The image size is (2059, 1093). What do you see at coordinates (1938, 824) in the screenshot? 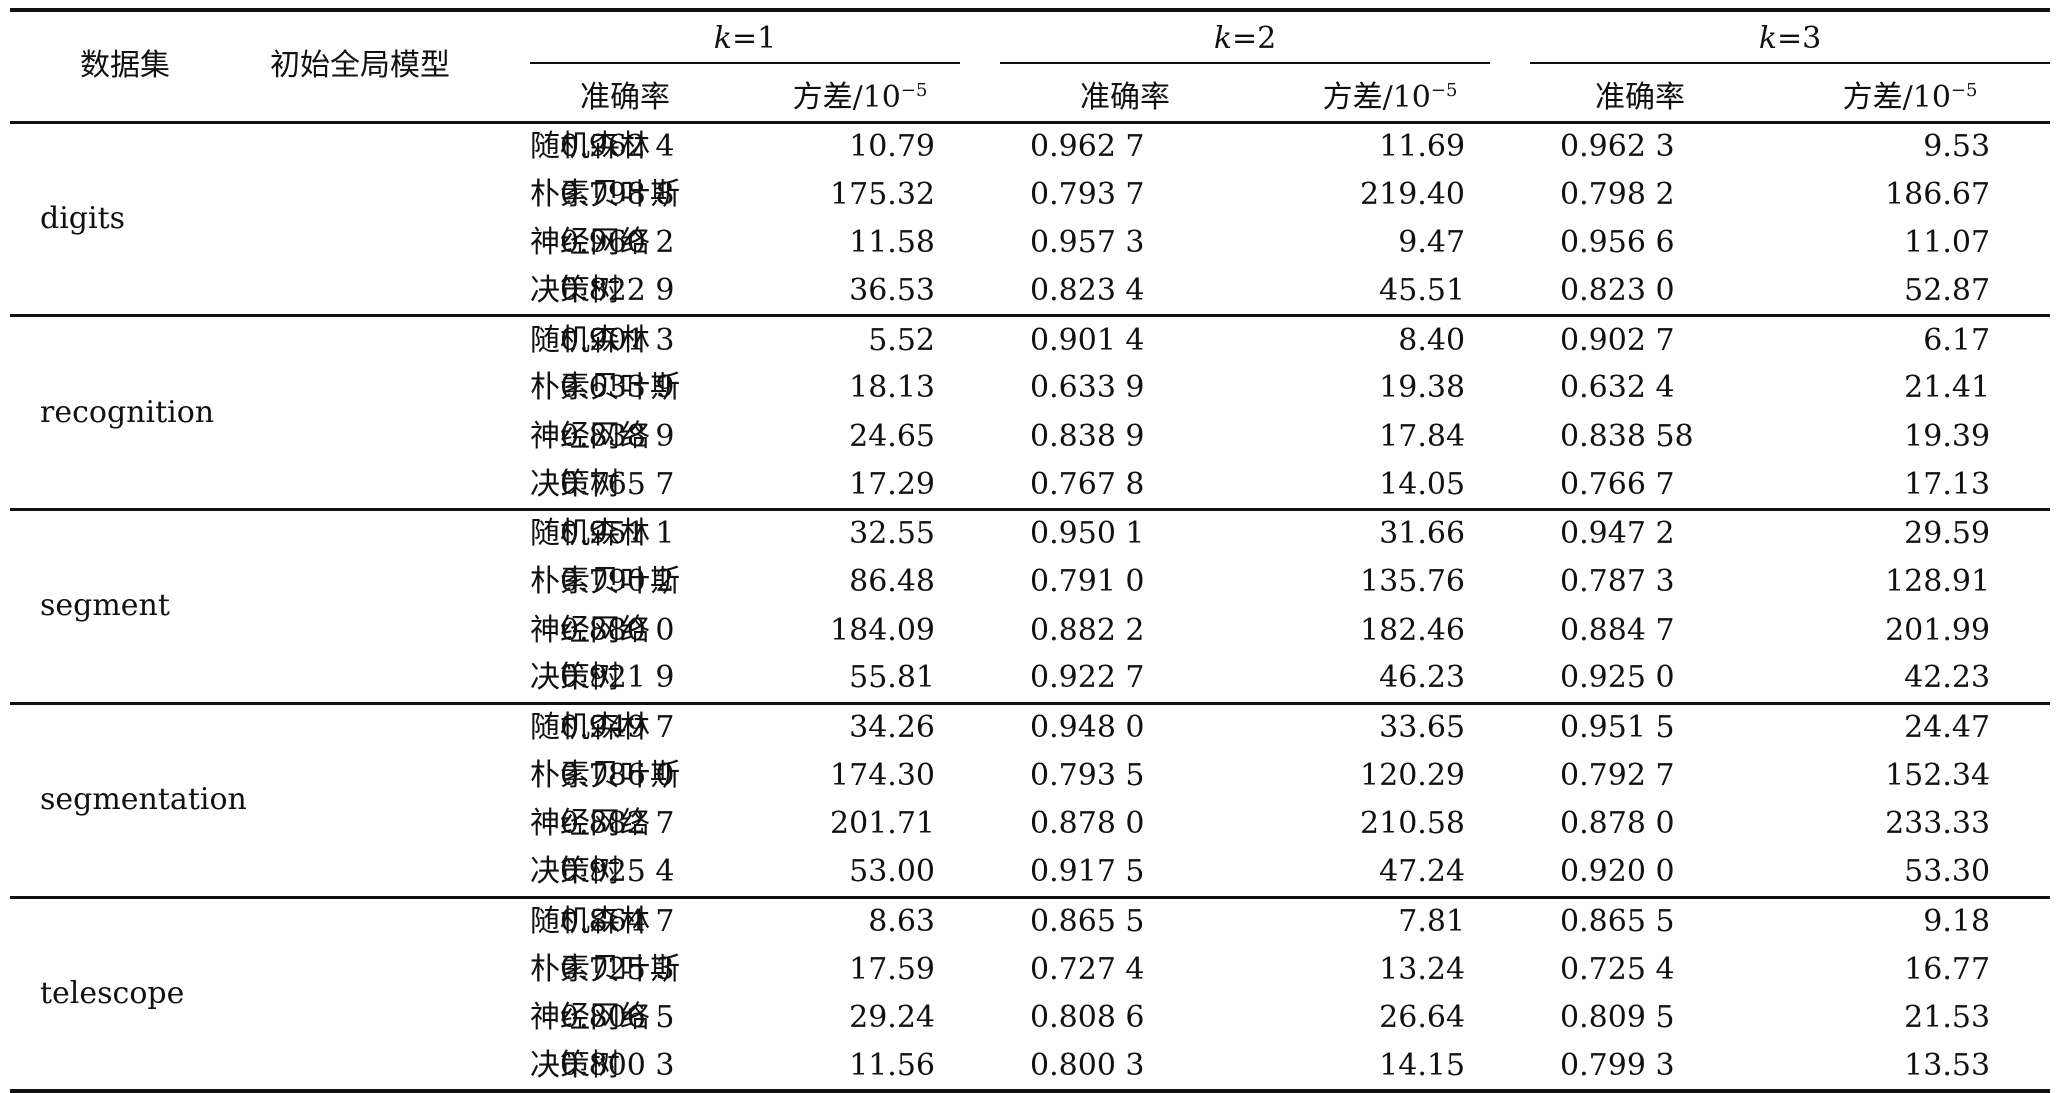
I see `variance-cell: 233.33` at bounding box center [1938, 824].